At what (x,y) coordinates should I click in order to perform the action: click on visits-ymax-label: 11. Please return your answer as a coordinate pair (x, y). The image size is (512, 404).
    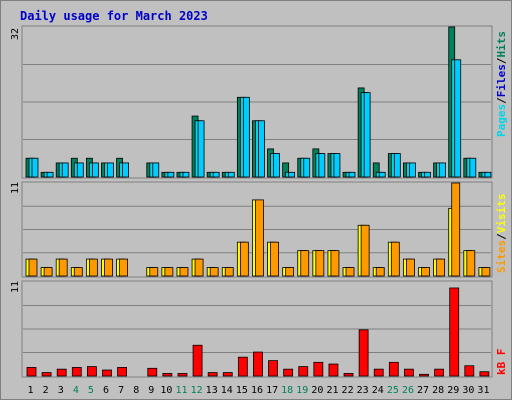
    Looking at the image, I should click on (15, 188).